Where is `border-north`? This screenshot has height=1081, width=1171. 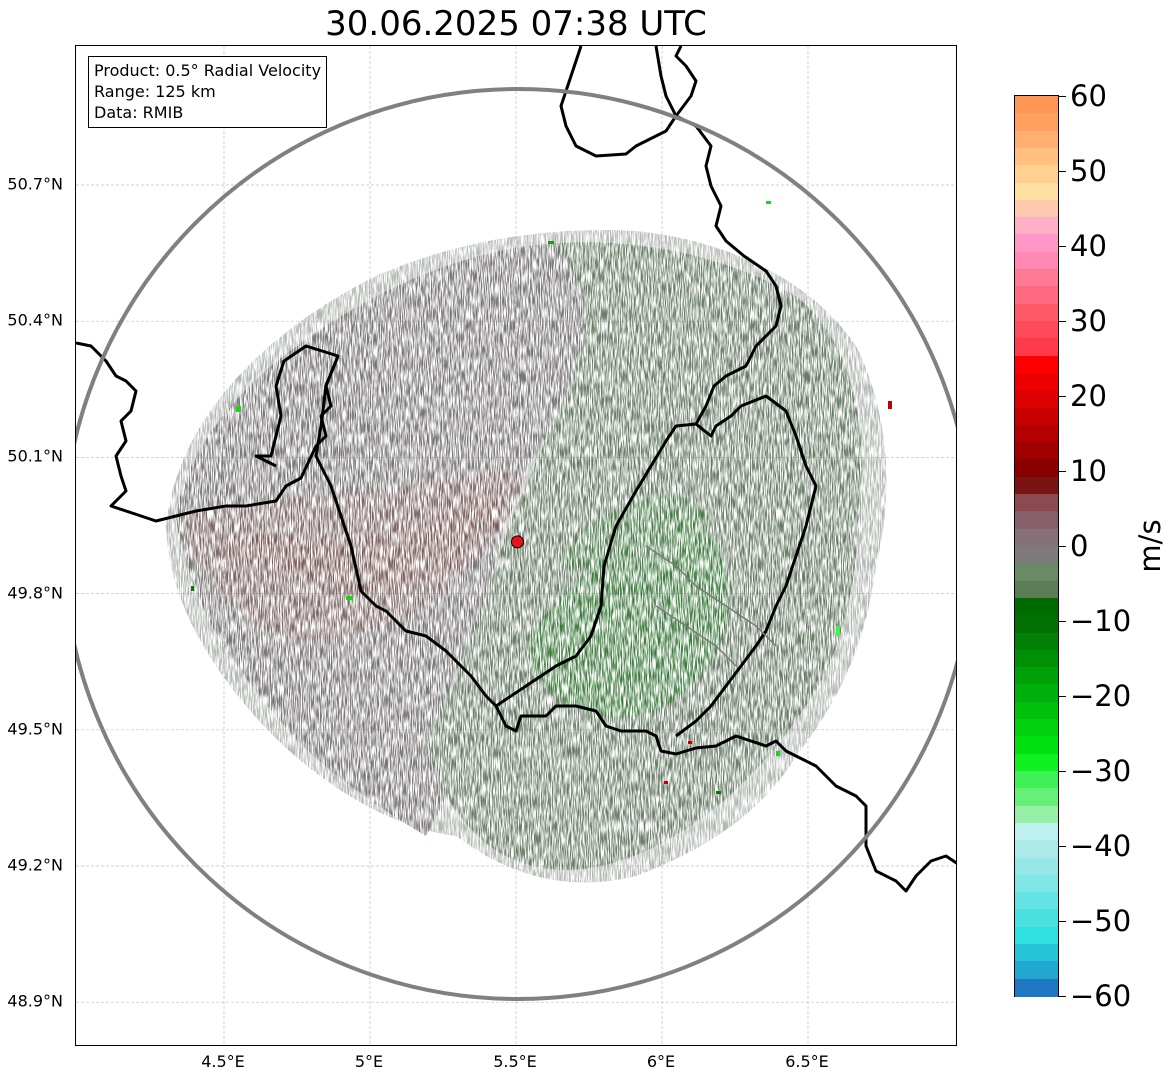 border-north is located at coordinates (628, 102).